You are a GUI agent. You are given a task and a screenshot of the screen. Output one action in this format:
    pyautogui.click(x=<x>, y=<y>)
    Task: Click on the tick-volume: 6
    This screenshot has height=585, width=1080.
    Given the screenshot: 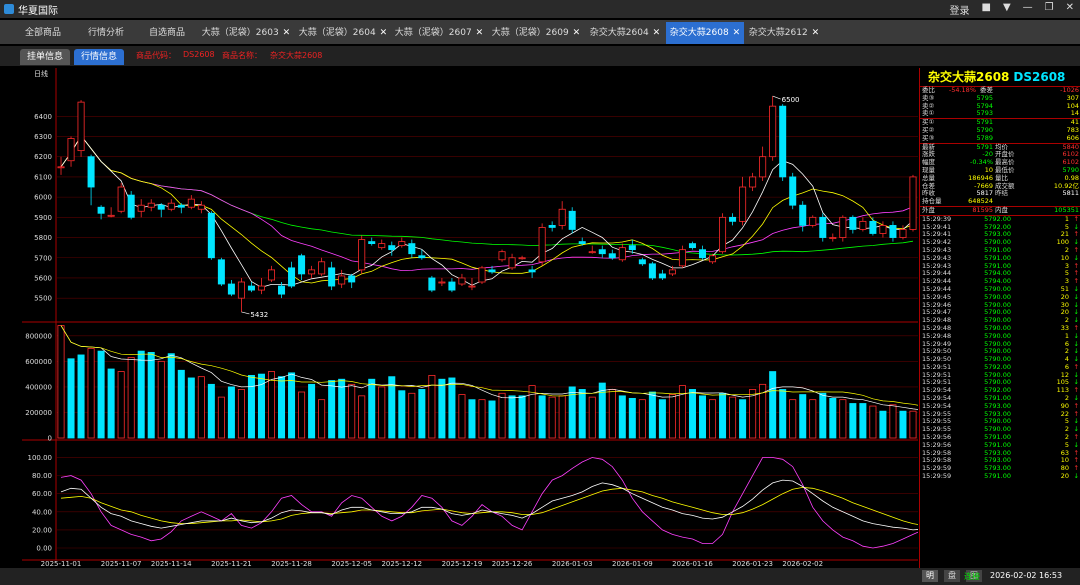 What is the action you would take?
    pyautogui.click(x=1066, y=343)
    